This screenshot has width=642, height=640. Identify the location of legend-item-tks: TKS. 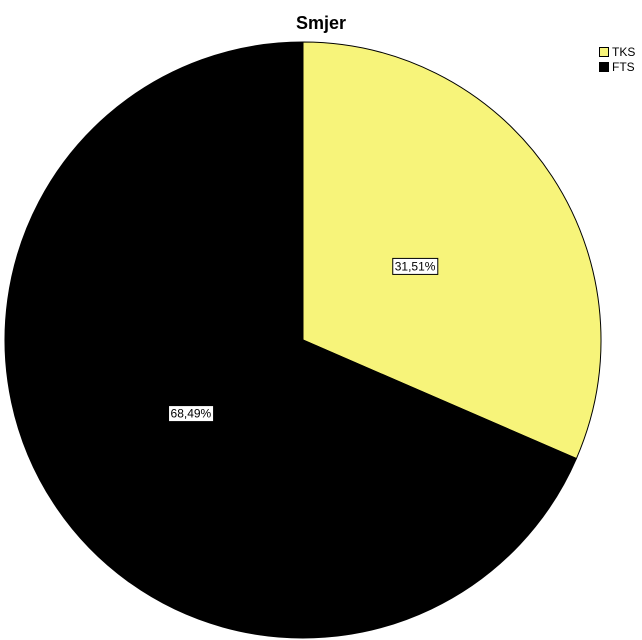
(617, 51).